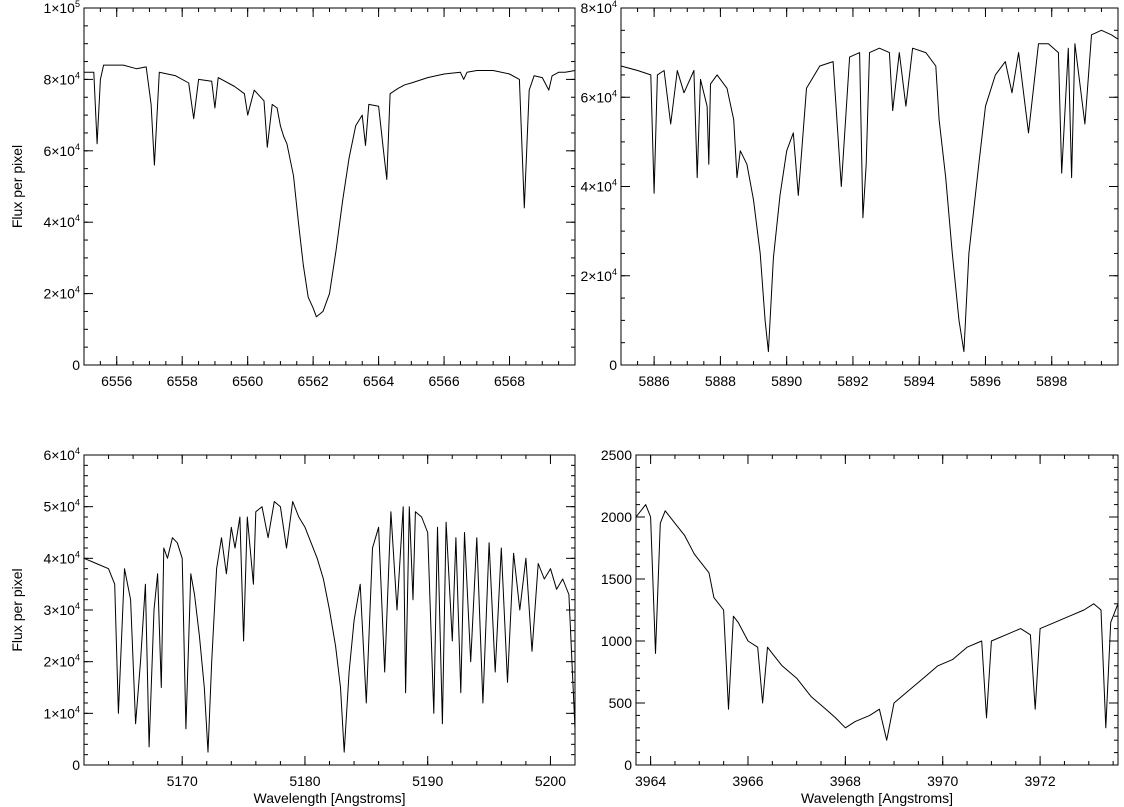 This screenshot has height=807, width=1124. Describe the element at coordinates (116, 381) in the screenshot. I see `x-tick-label: 6556` at that location.